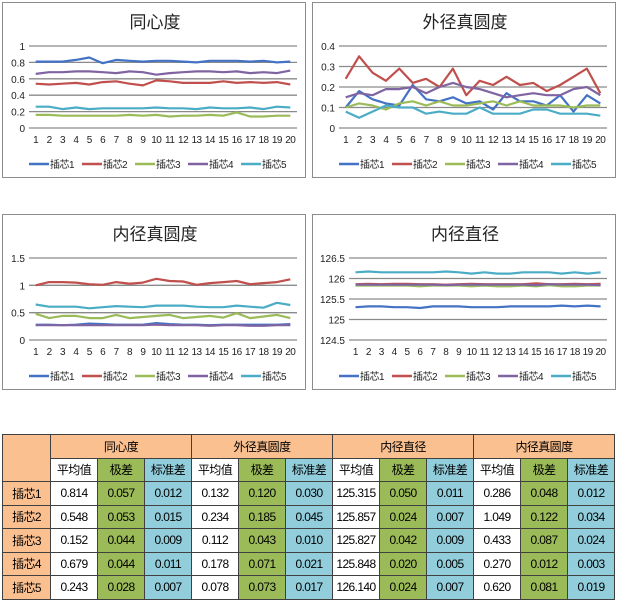 The width and height of the screenshot is (621, 606). What do you see at coordinates (74, 493) in the screenshot?
I see `table-cell: 0.814` at bounding box center [74, 493].